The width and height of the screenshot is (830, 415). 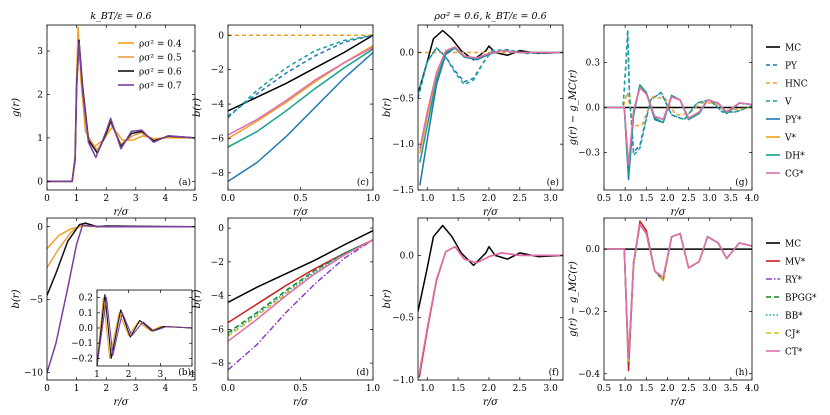 I want to click on series-line-BPGG*, so click(x=300, y=286).